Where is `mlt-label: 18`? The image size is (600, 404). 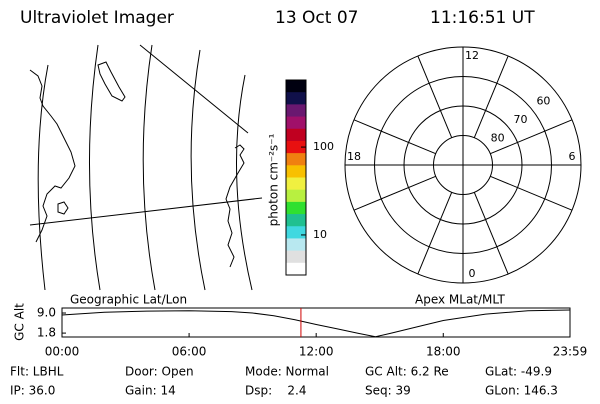
mlt-label: 18 is located at coordinates (354, 156).